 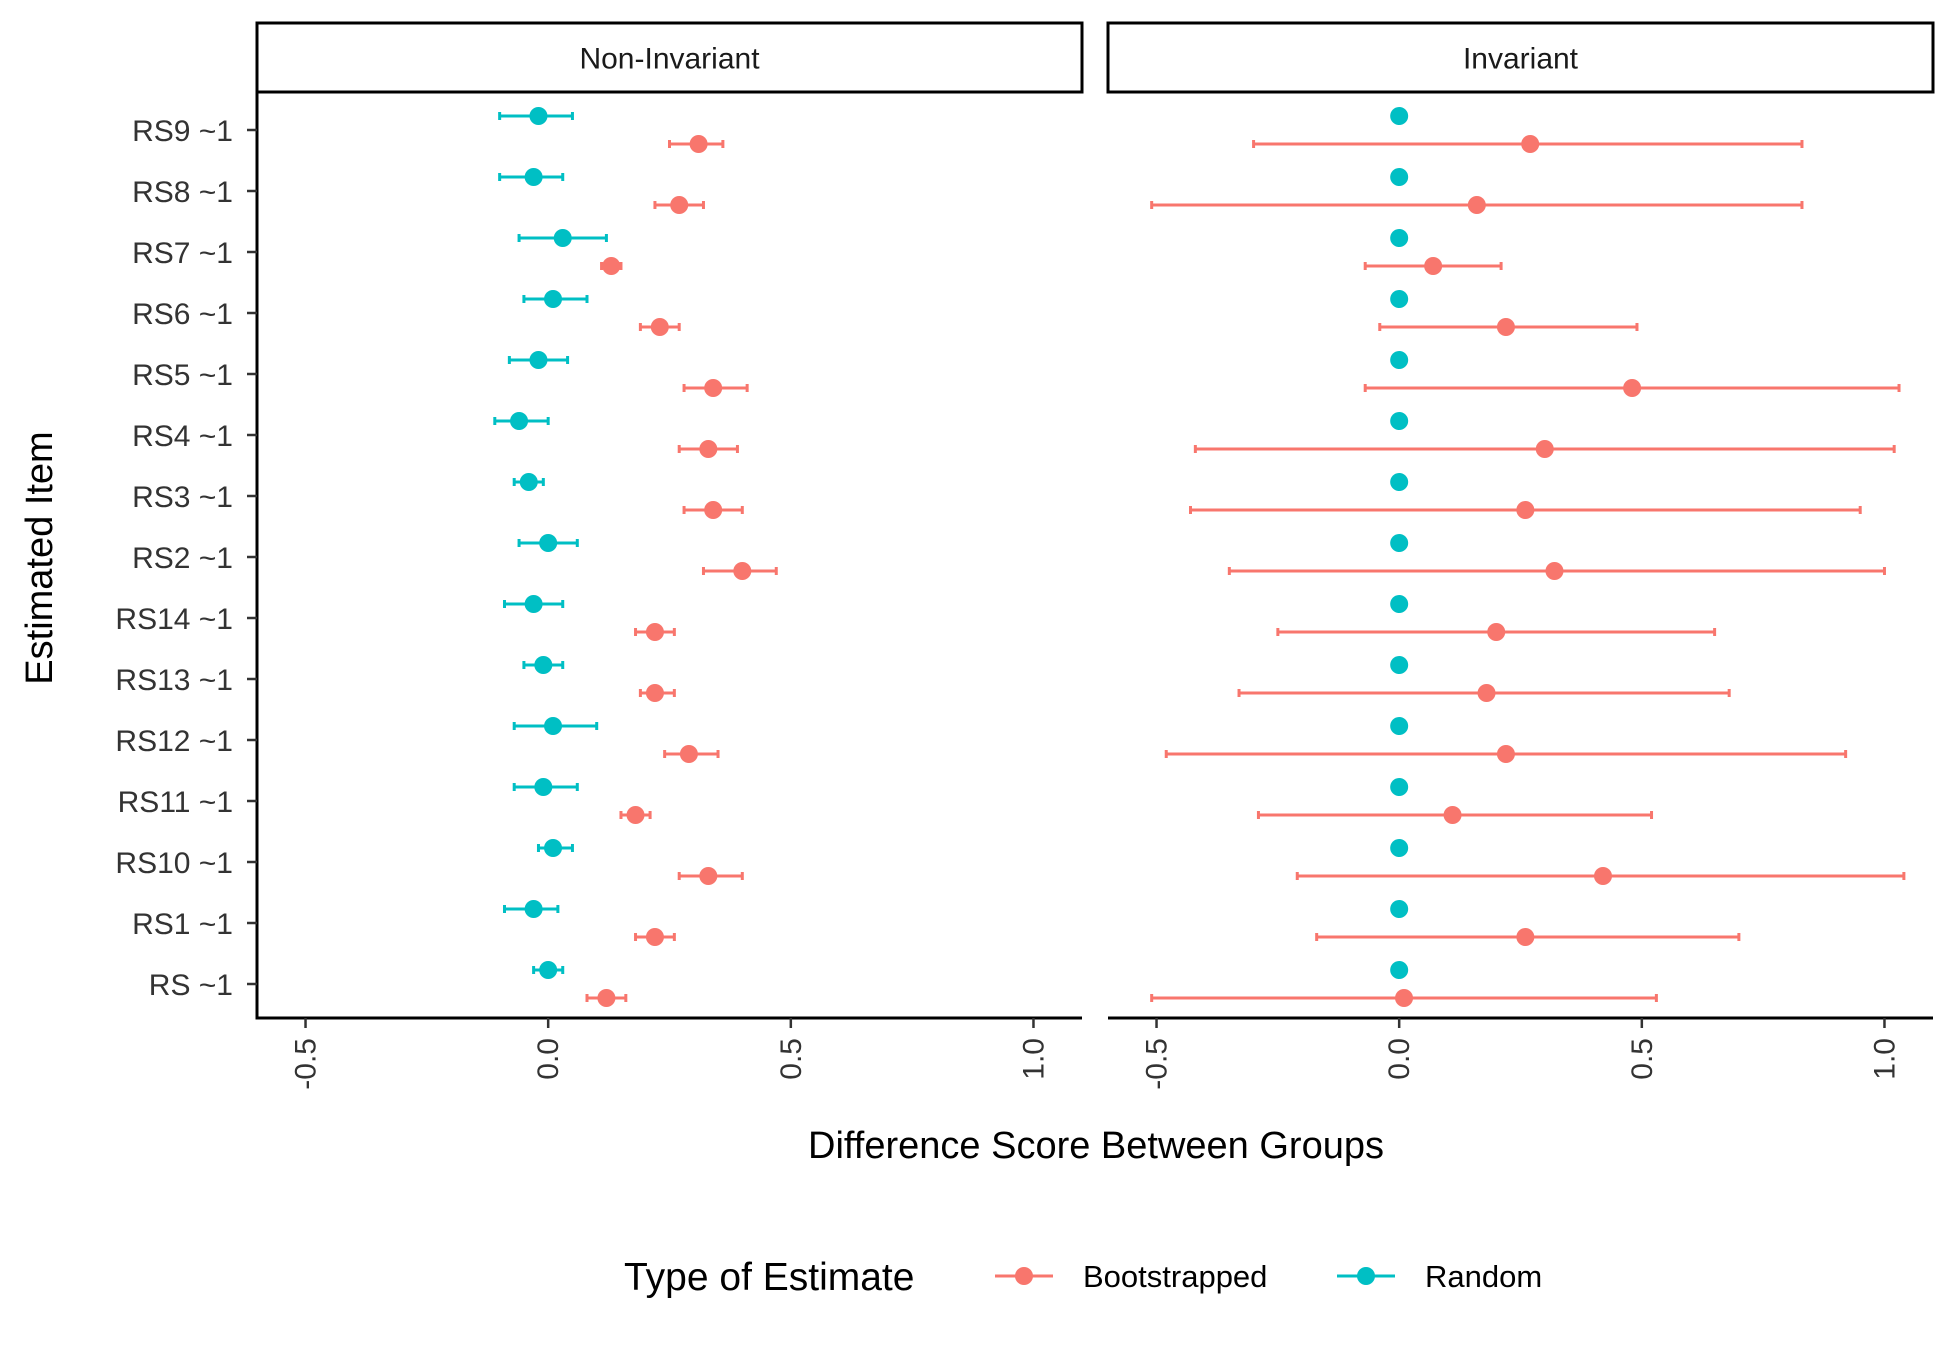 I want to click on legend-key-point, so click(x=1366, y=1276).